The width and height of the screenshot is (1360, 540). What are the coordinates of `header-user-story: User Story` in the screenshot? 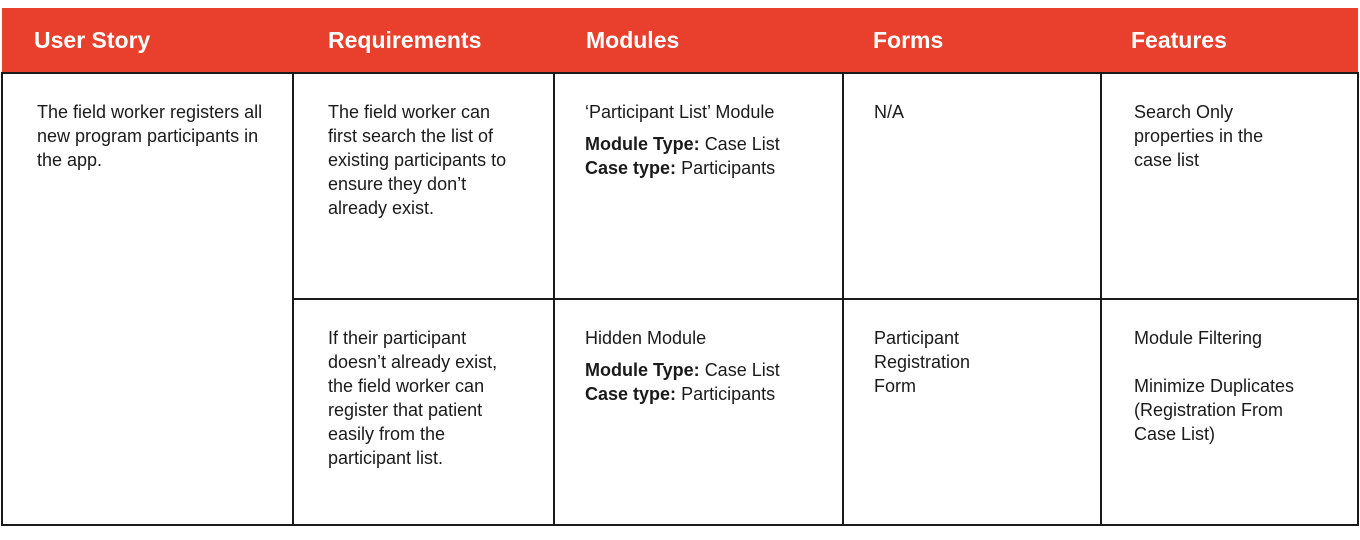 It's located at (147, 40).